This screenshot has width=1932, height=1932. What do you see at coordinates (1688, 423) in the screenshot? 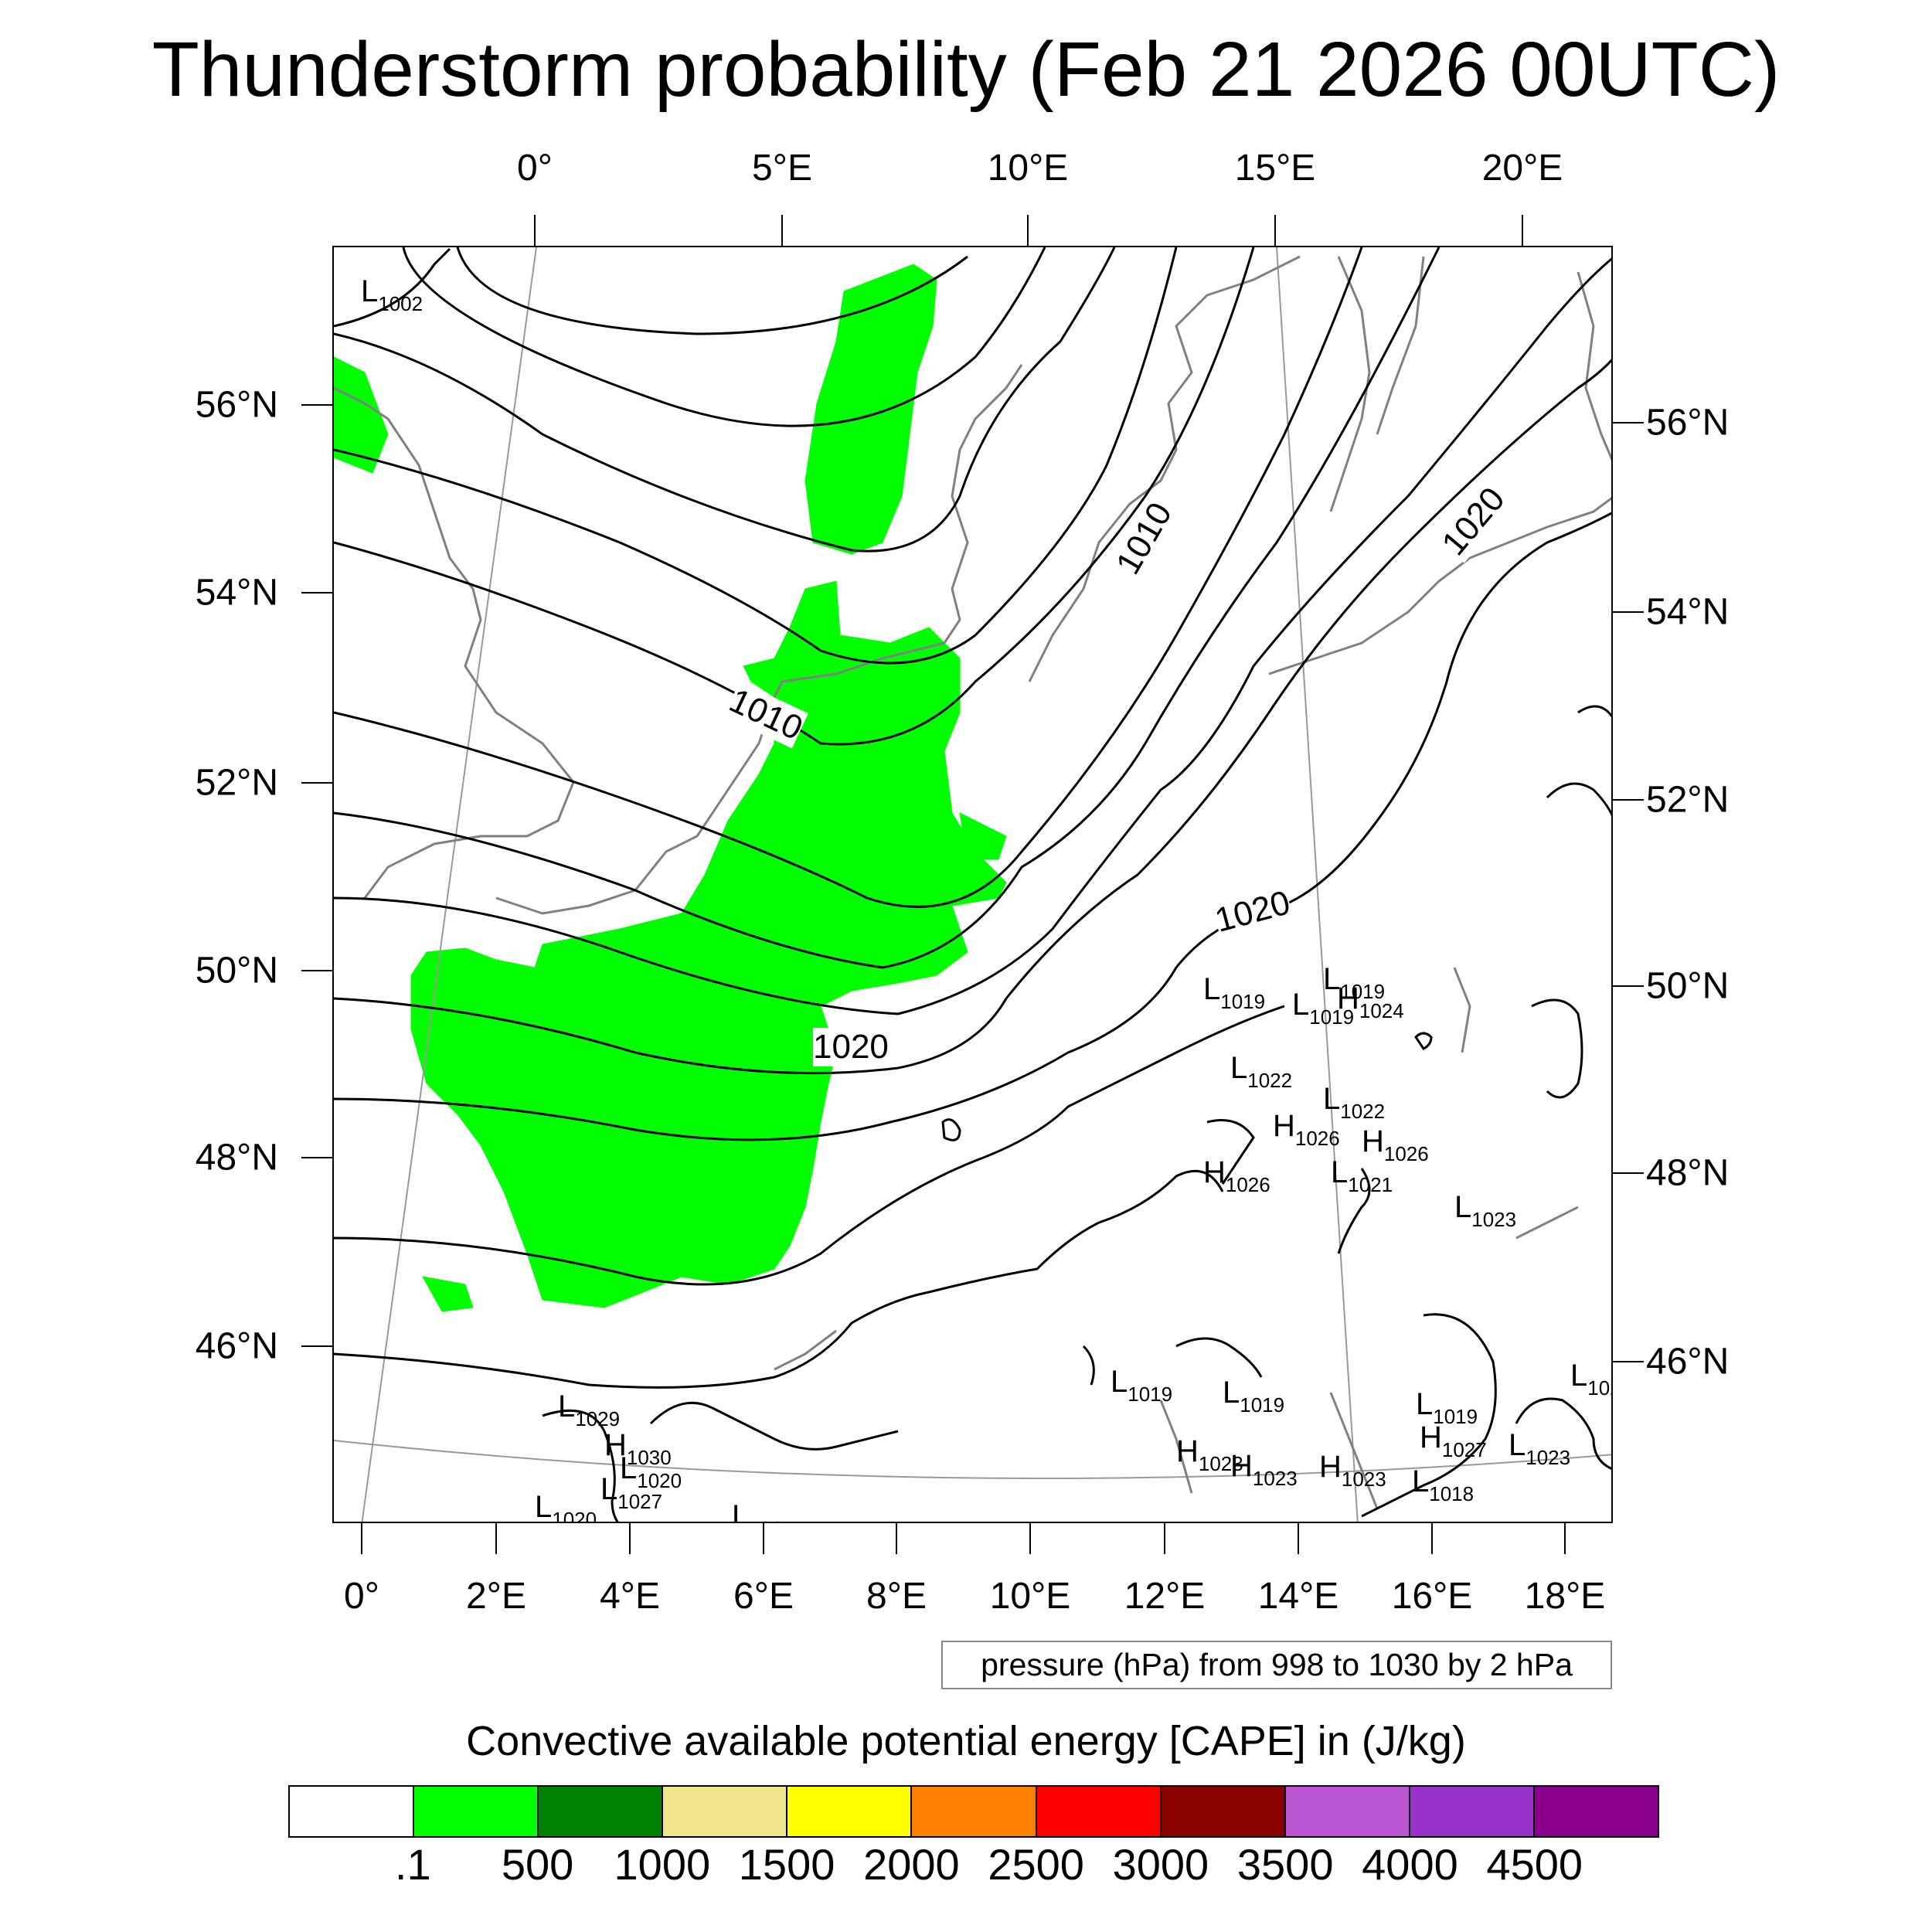
I see `right-lat-label-0: 56°N` at bounding box center [1688, 423].